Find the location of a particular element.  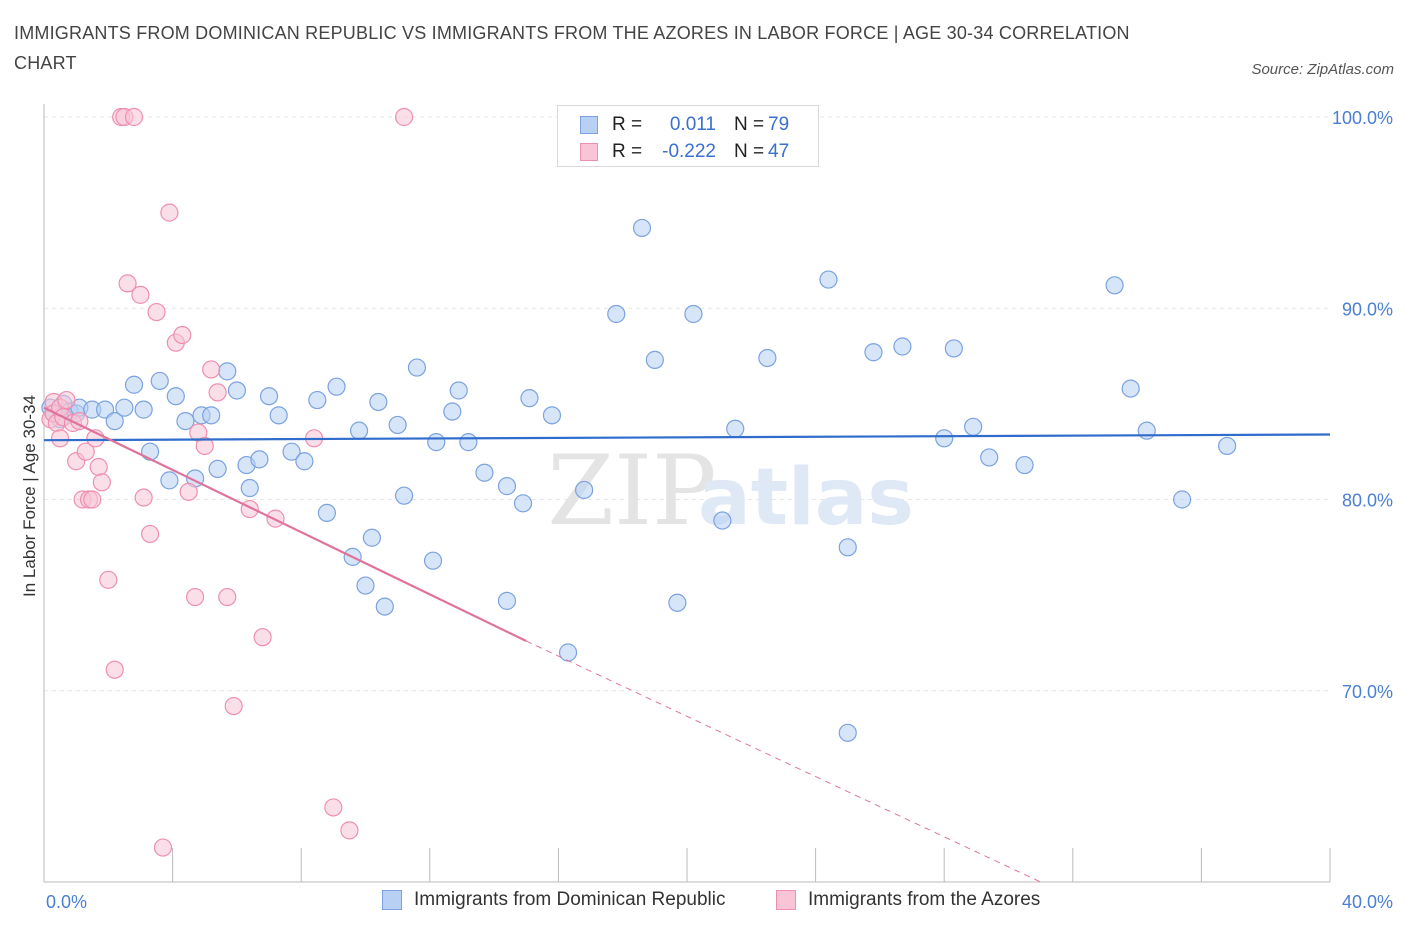

legend-row-azores: R = -0.222 N = 47 is located at coordinates (684, 152).